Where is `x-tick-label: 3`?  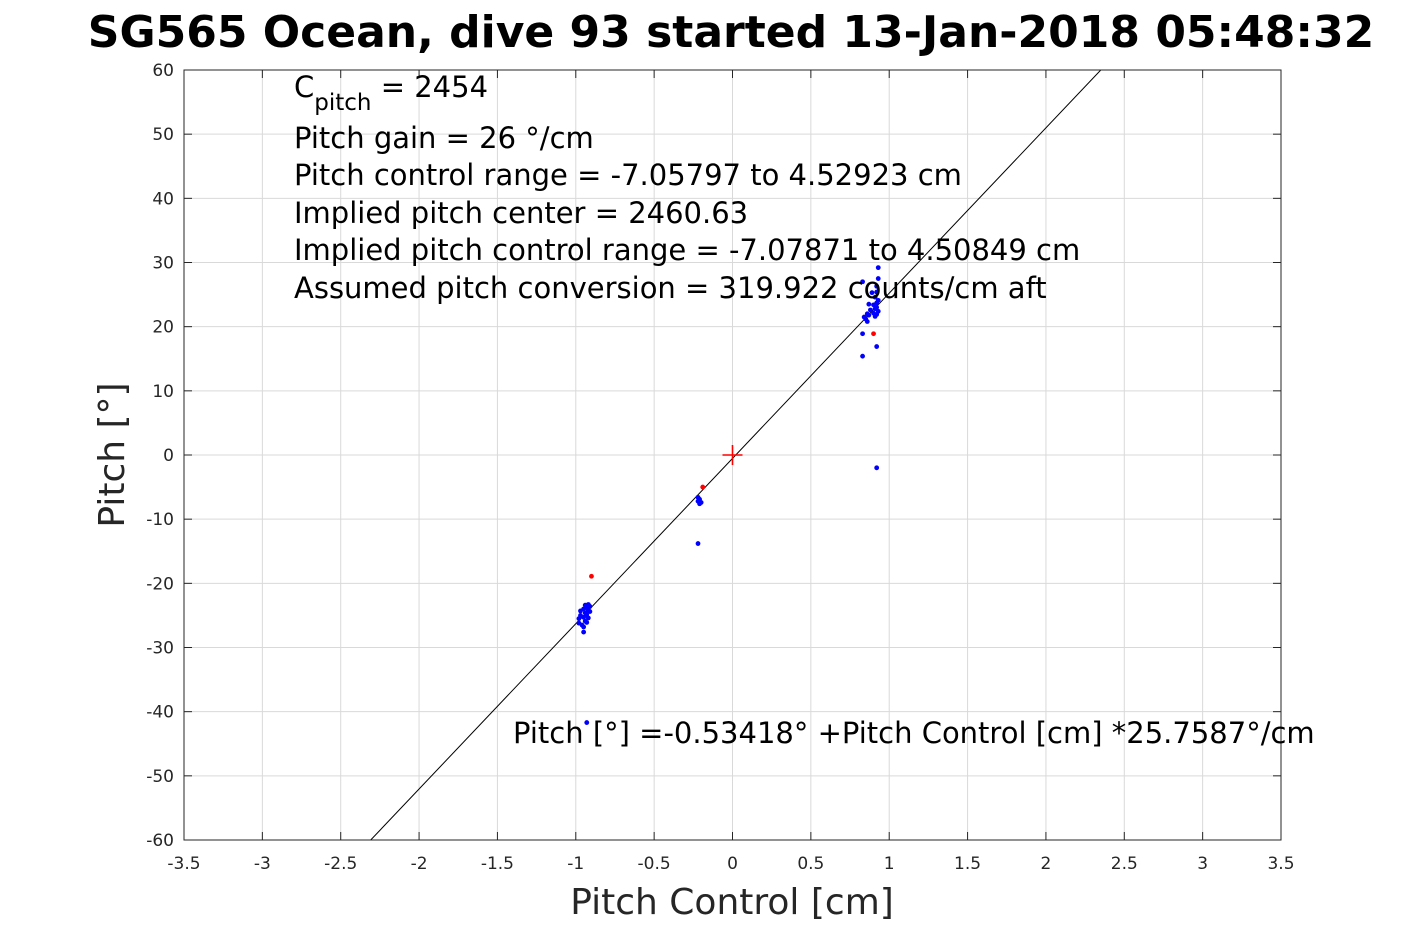
x-tick-label: 3 is located at coordinates (1202, 864).